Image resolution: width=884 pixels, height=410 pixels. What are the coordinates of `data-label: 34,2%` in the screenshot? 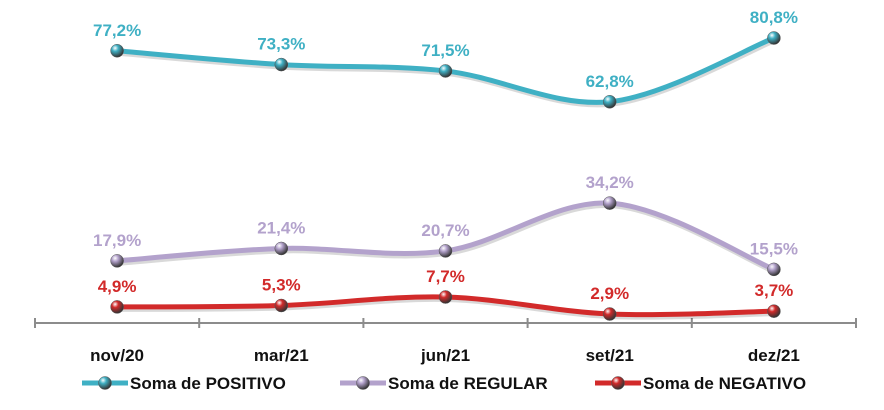 It's located at (610, 182).